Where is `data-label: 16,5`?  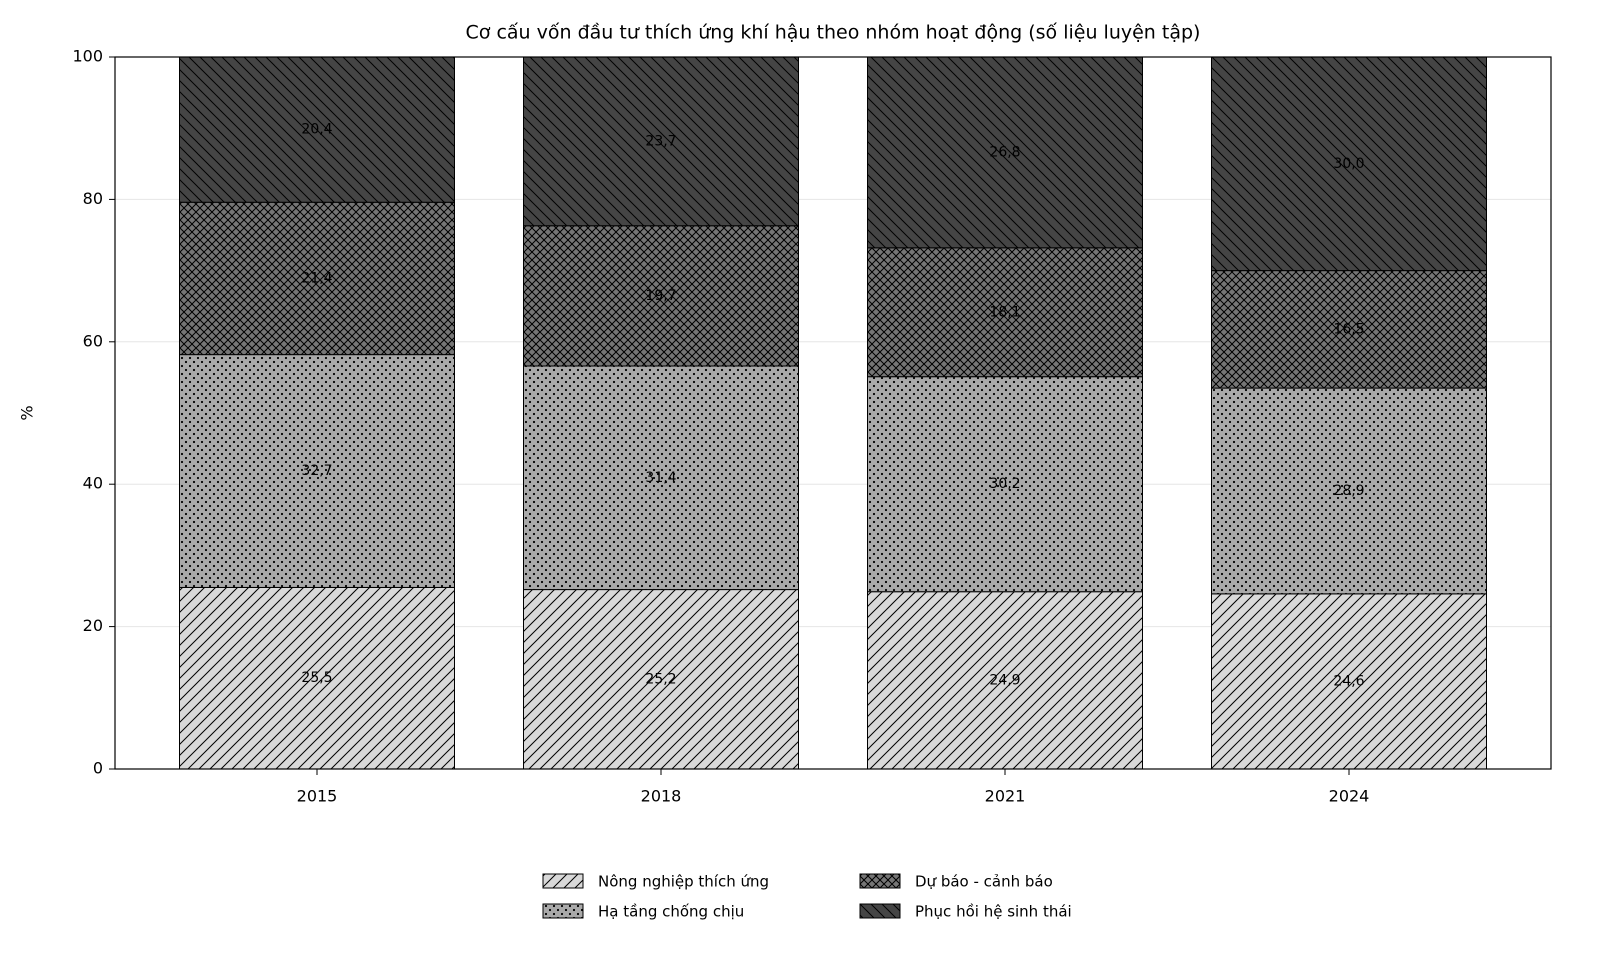
data-label: 16,5 is located at coordinates (1348, 329).